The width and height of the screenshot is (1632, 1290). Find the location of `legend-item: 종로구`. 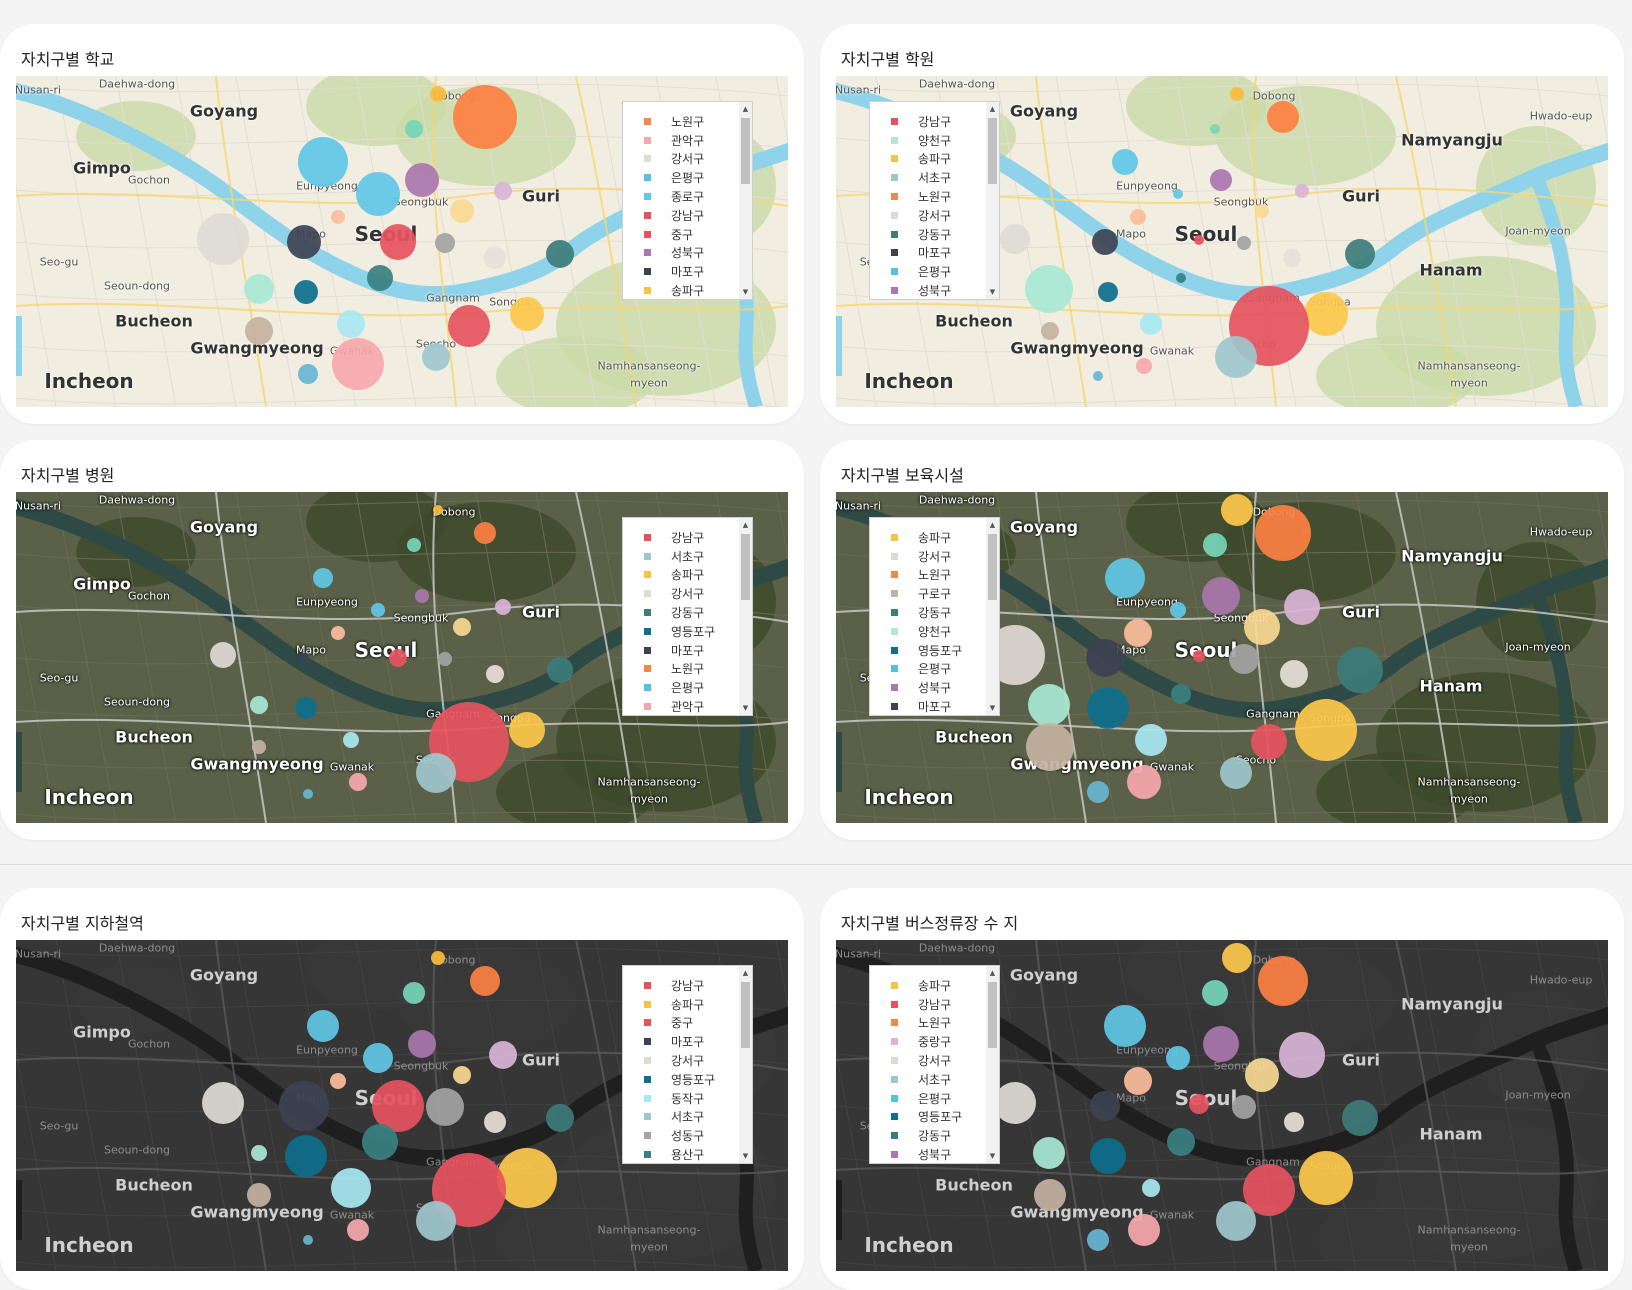

legend-item: 종로구 is located at coordinates (663, 196).